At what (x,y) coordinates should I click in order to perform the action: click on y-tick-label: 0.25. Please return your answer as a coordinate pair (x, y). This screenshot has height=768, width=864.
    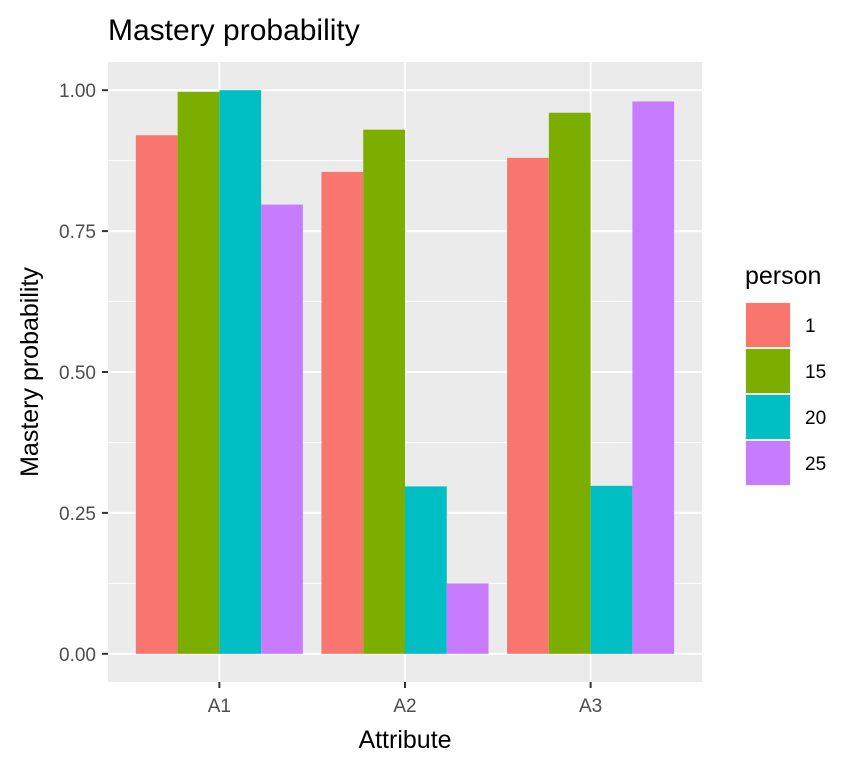
    Looking at the image, I should click on (77, 514).